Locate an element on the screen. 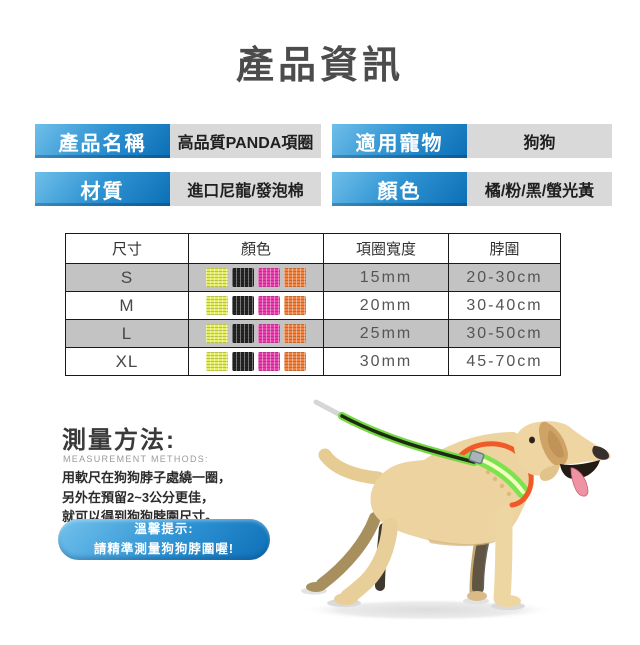 The height and width of the screenshot is (645, 640). measurement-instructions: 用軟尺在狗狗脖子處繞一圈， 另外在預留2~3公分更佳， 就可以得到狗狗脖圍尺寸。 is located at coordinates (146, 497).